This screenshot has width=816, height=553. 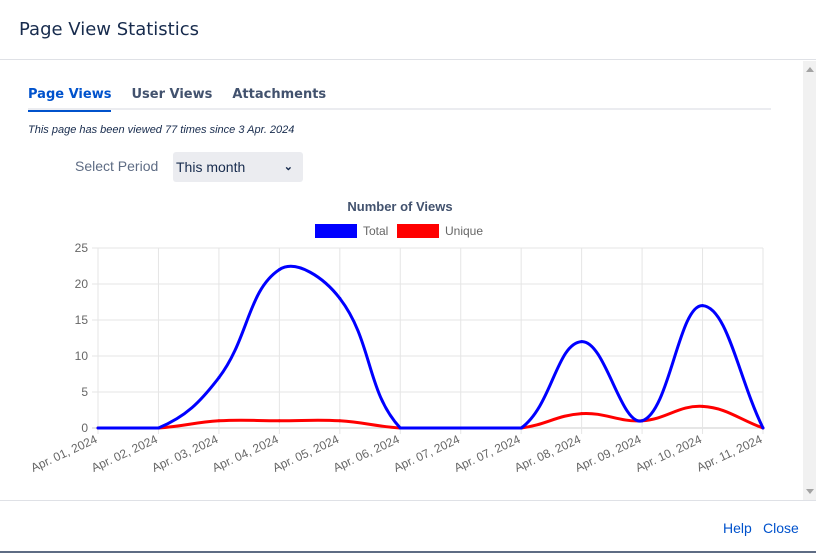 I want to click on y-tick-label: 20, so click(x=82, y=284).